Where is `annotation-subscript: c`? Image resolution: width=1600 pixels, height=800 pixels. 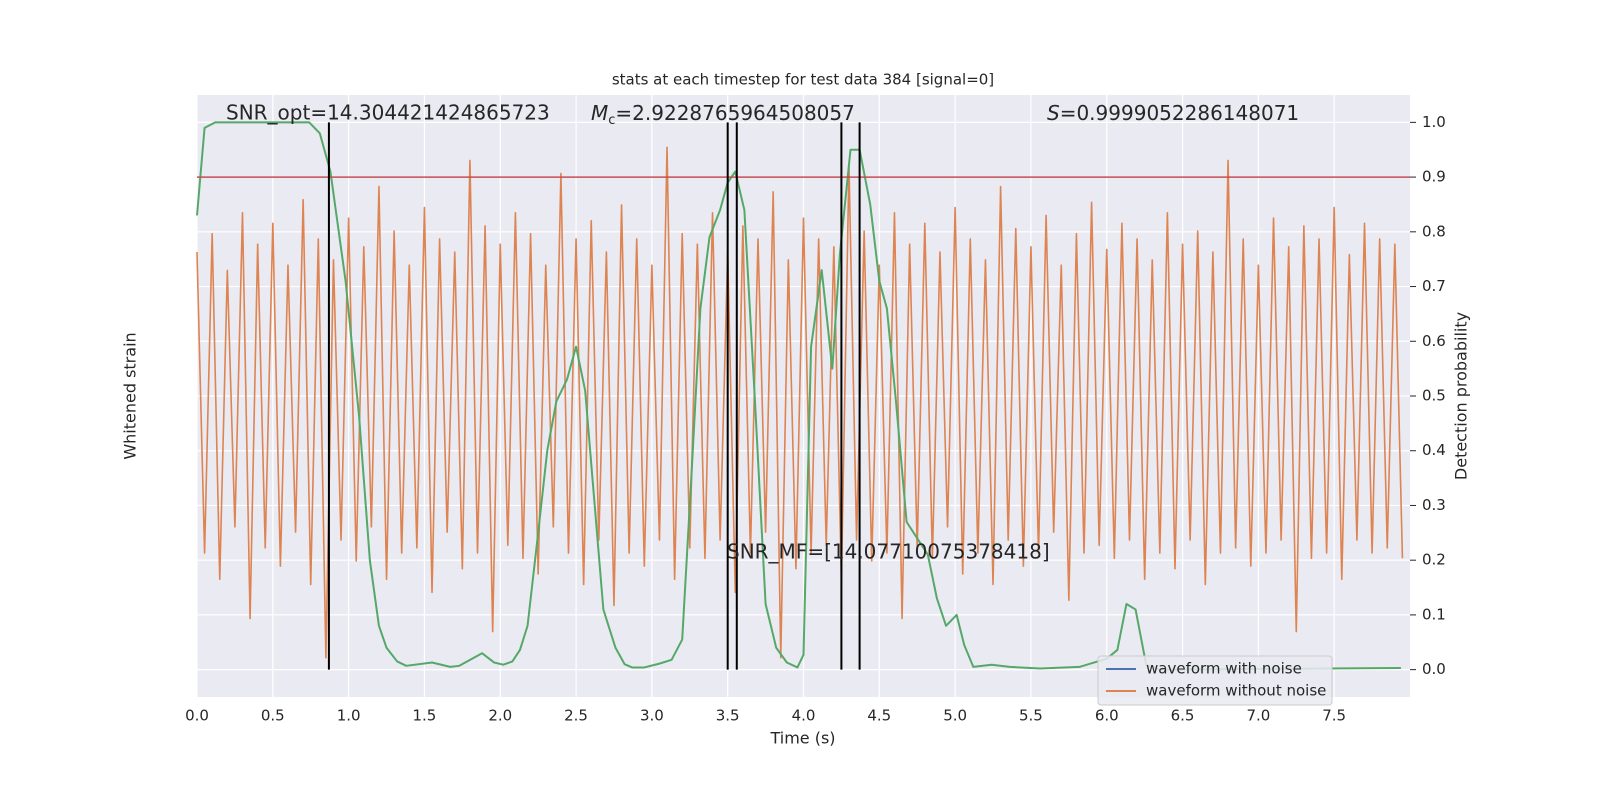
annotation-subscript: c is located at coordinates (611, 120).